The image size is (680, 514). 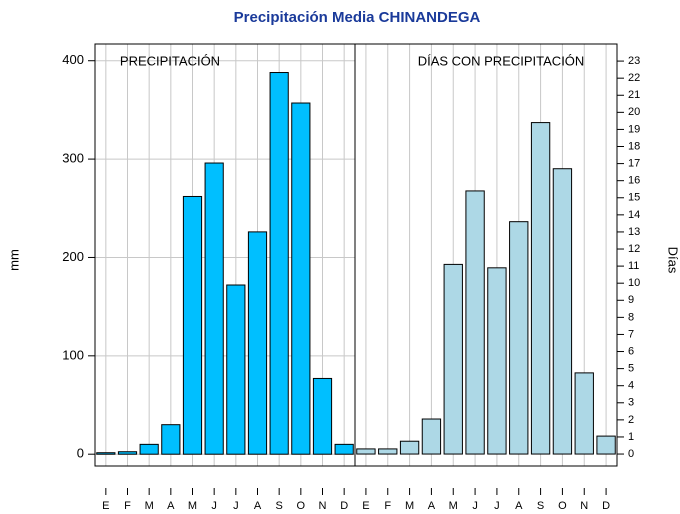 What do you see at coordinates (634, 283) in the screenshot?
I see `y-tick-label: 10` at bounding box center [634, 283].